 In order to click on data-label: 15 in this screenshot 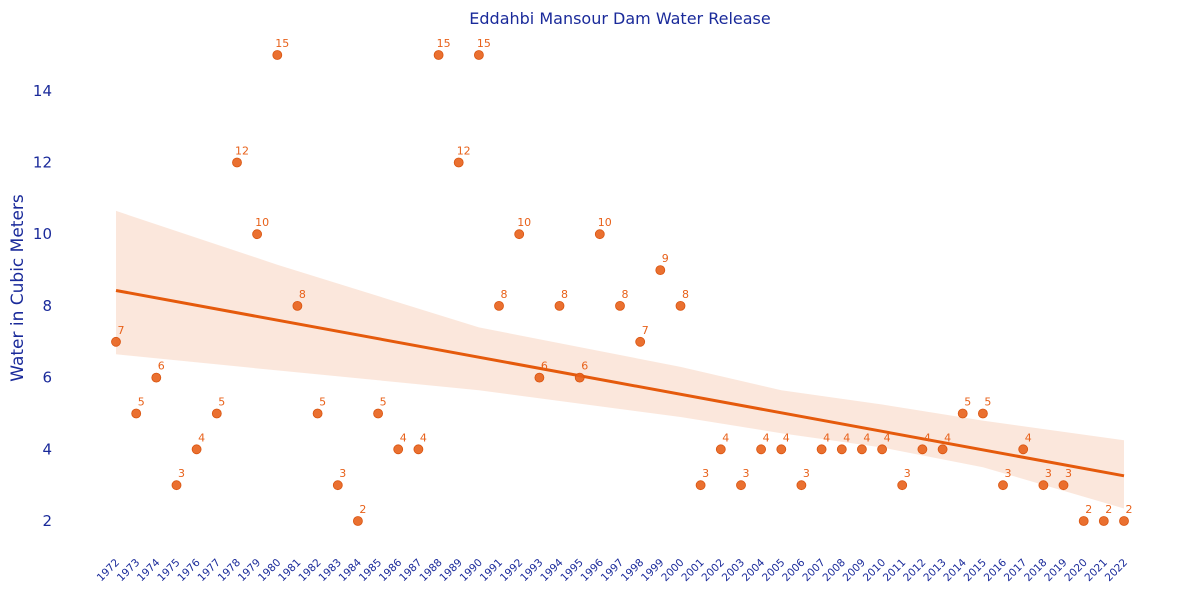, I will do `click(282, 43)`.